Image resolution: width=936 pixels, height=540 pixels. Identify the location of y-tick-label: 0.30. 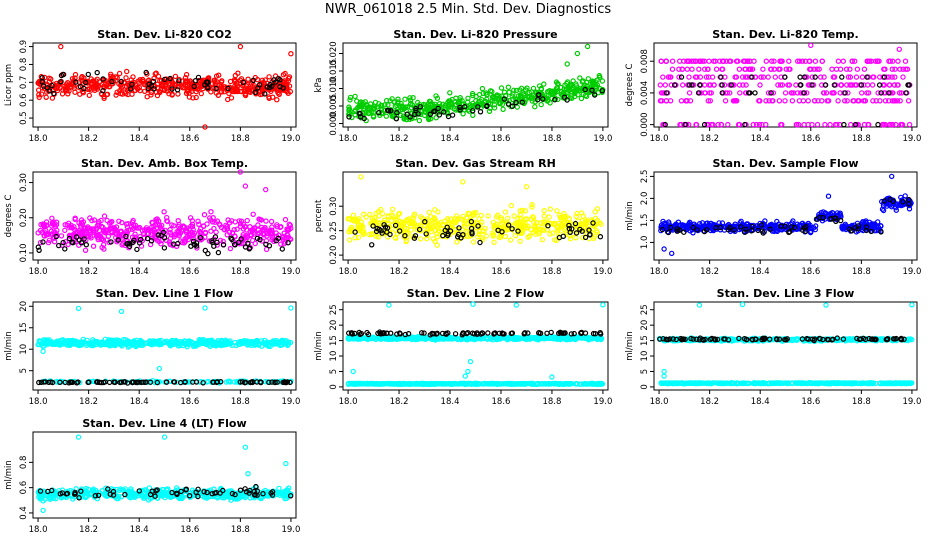
(24, 182).